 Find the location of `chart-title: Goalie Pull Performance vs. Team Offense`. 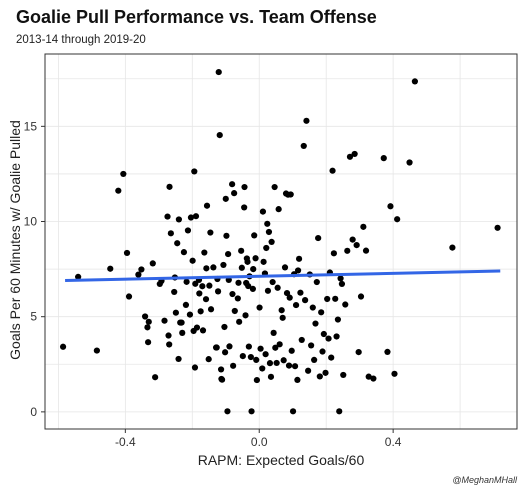

chart-title: Goalie Pull Performance vs. Team Offense is located at coordinates (196, 17).